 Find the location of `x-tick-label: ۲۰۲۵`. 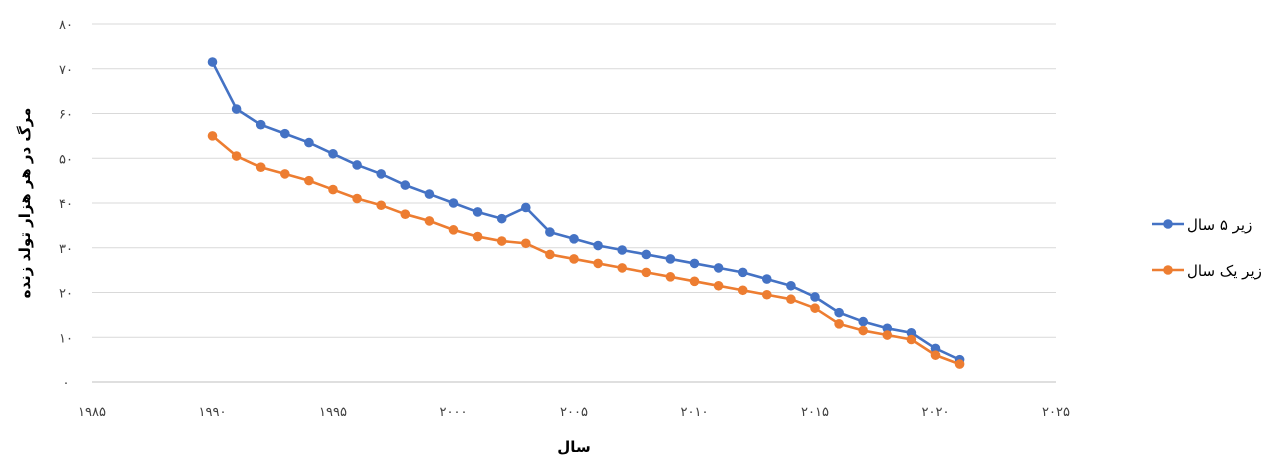

x-tick-label: ۲۰۲۵ is located at coordinates (1056, 412).